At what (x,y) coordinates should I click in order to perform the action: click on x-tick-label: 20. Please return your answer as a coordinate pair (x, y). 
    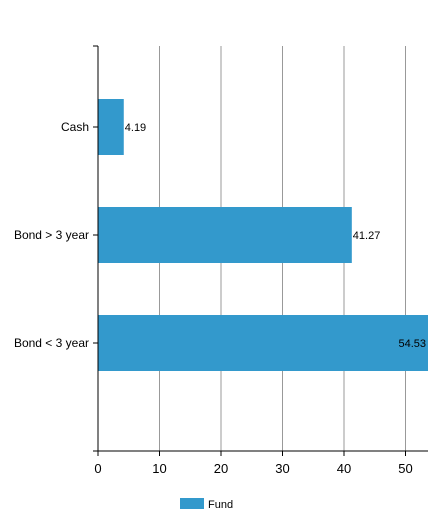
    Looking at the image, I should click on (221, 468).